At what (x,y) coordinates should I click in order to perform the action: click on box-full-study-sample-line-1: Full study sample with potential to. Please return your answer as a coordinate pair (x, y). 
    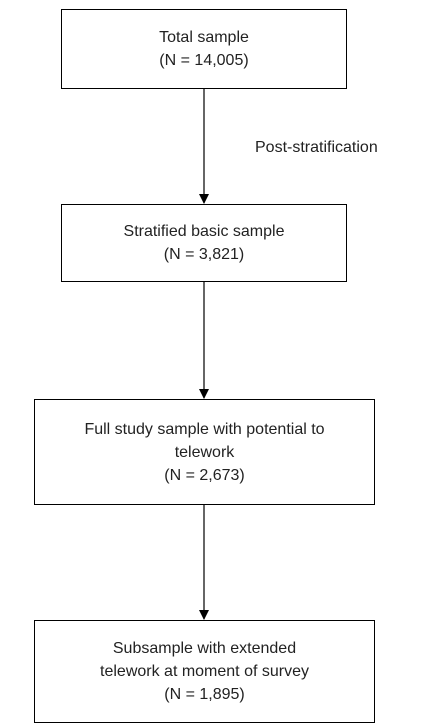
    Looking at the image, I should click on (204, 429).